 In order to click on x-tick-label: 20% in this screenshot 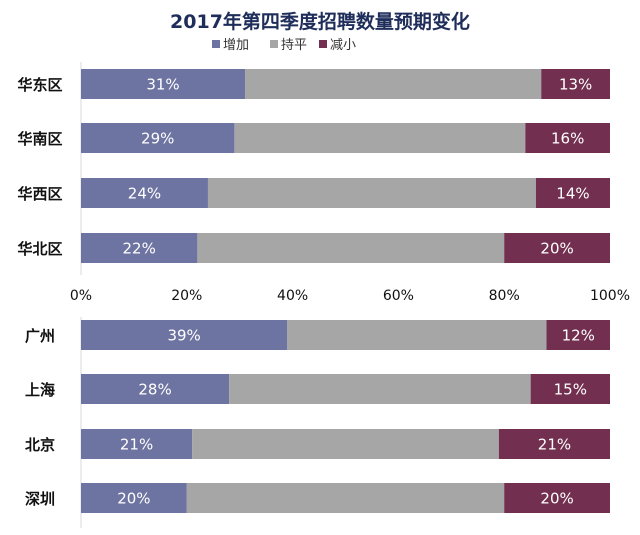, I will do `click(186, 296)`.